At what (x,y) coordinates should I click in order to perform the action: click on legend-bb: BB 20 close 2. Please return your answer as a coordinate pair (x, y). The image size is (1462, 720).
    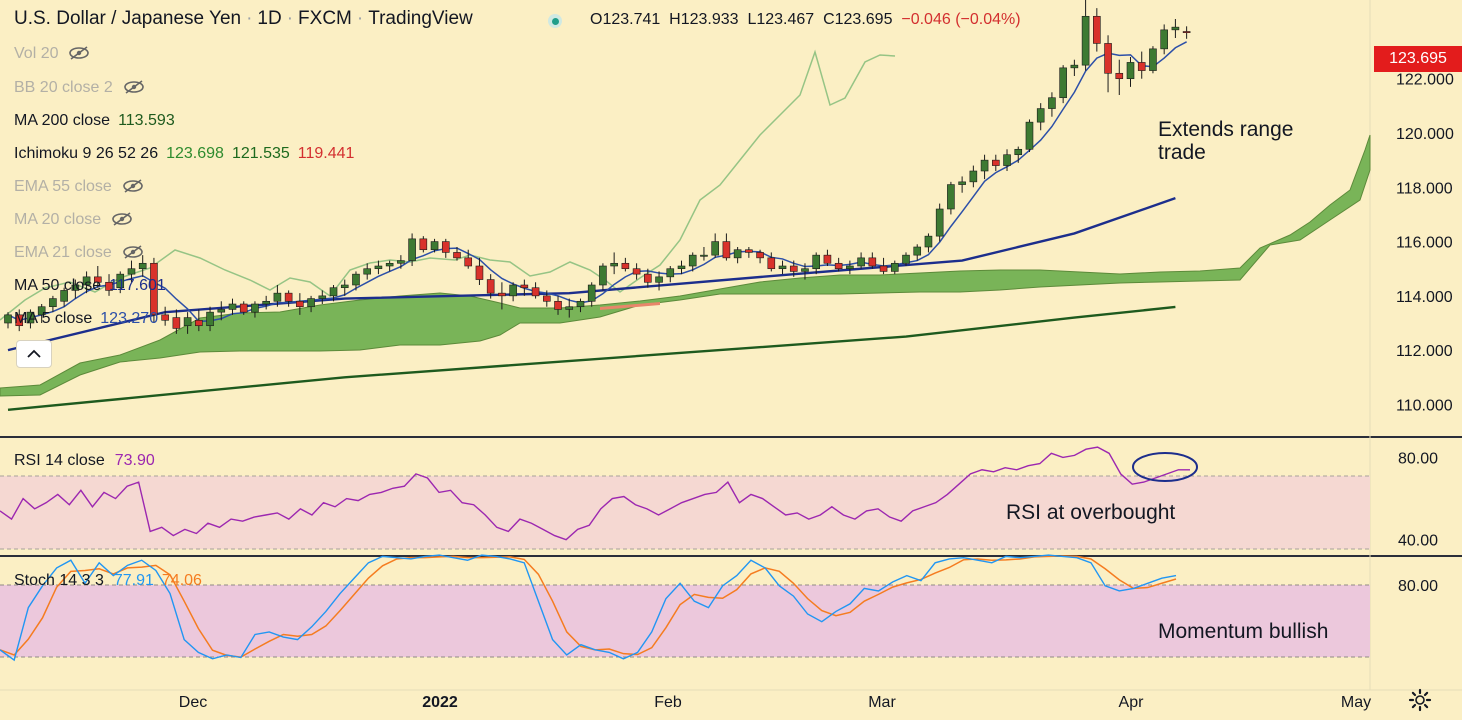
    Looking at the image, I should click on (79, 88).